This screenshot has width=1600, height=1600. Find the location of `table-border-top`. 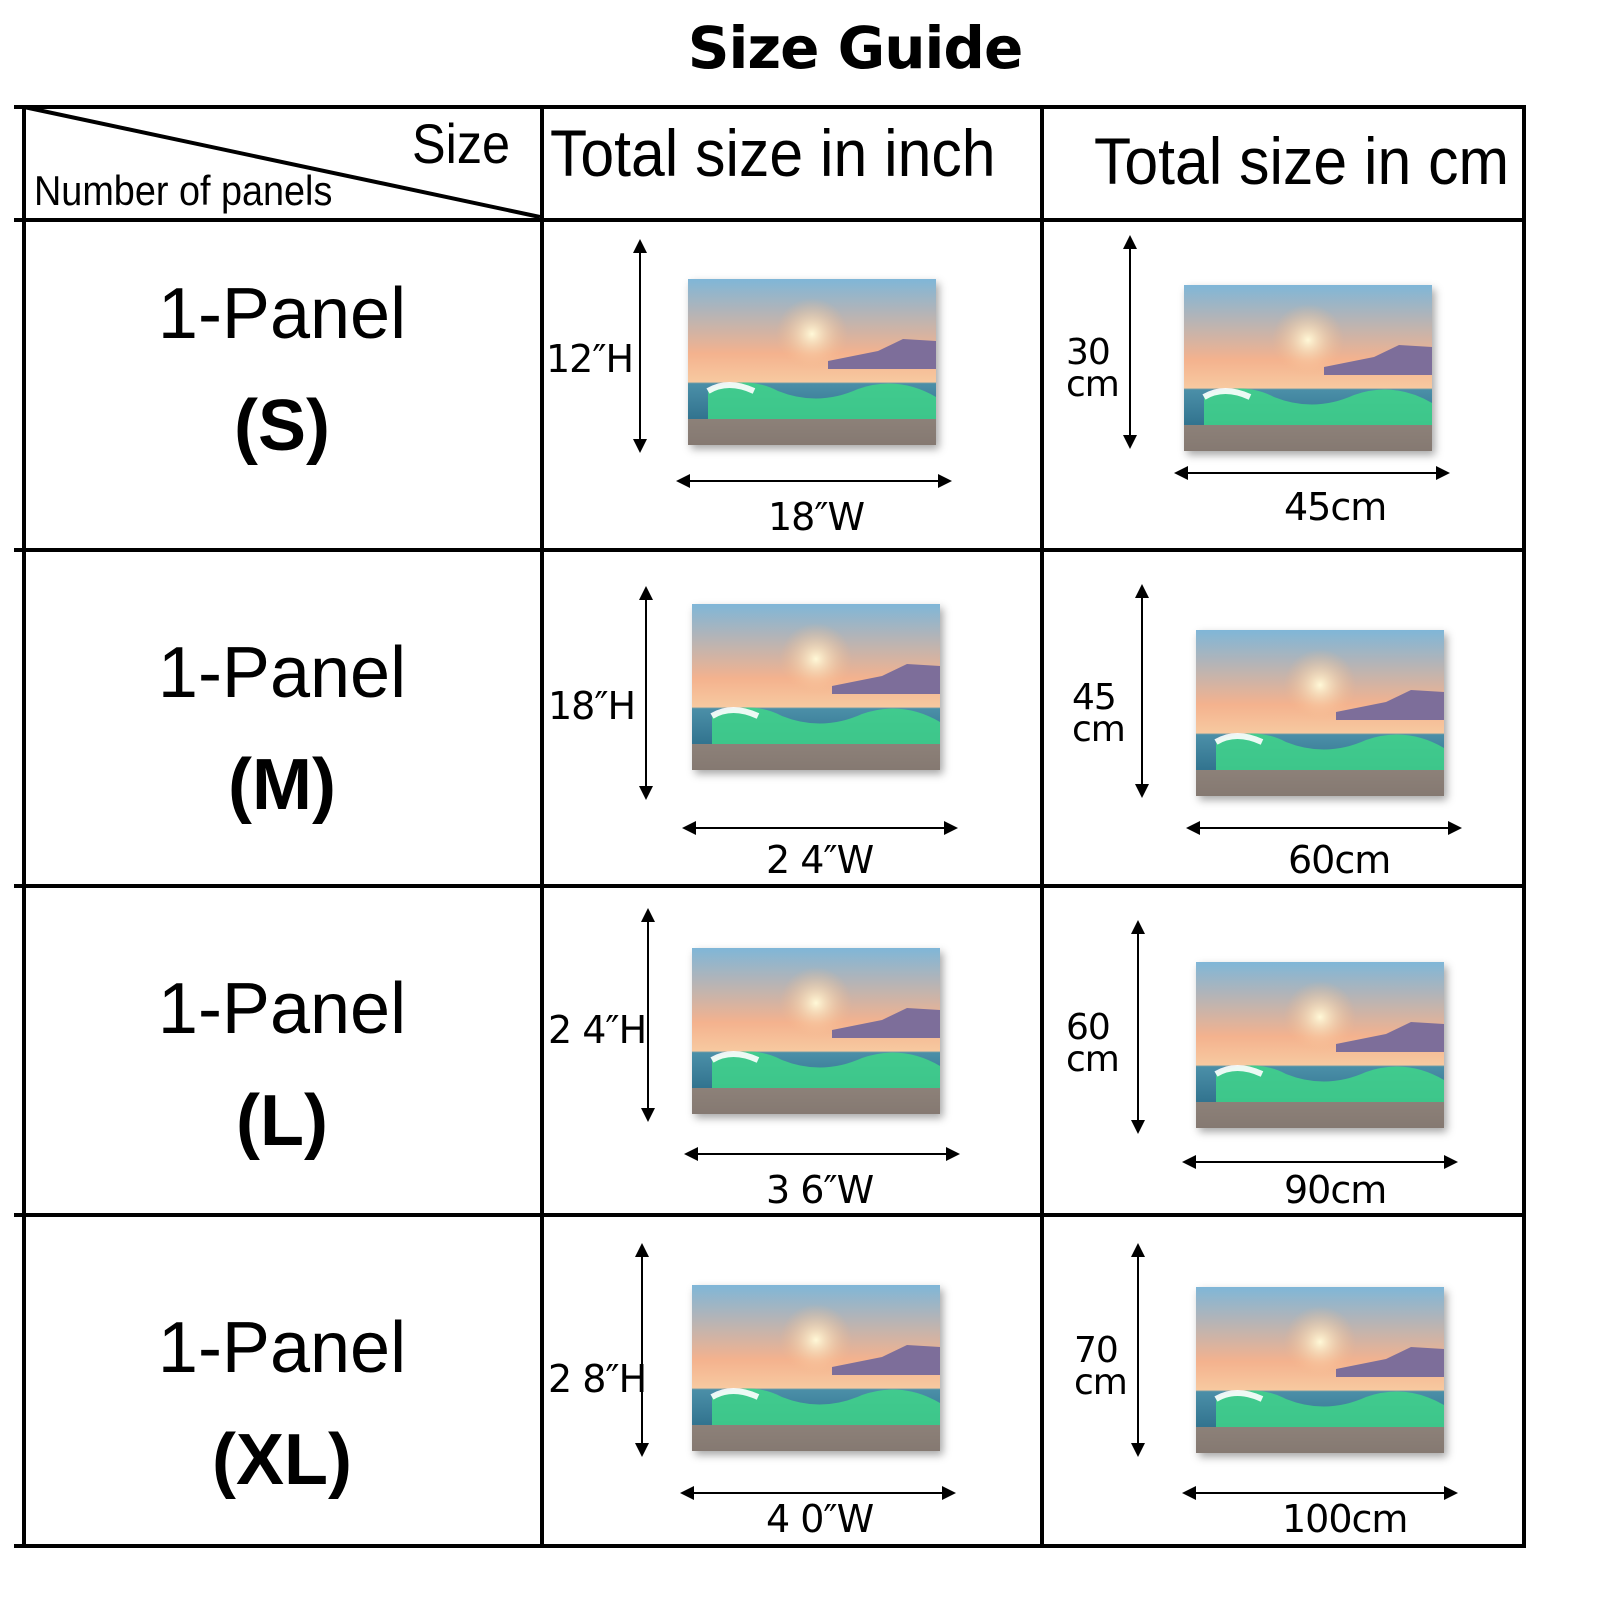

table-border-top is located at coordinates (770, 107).